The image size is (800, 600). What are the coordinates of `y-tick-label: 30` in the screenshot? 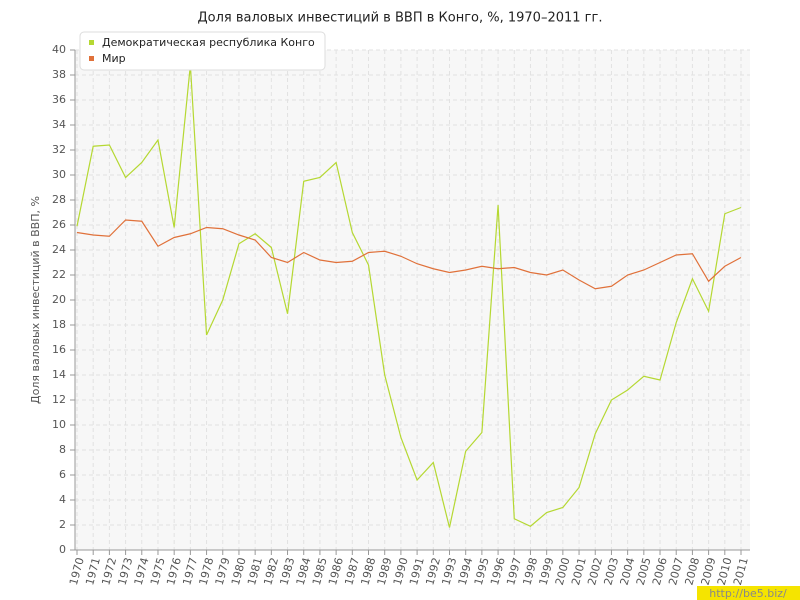 It's located at (59, 174).